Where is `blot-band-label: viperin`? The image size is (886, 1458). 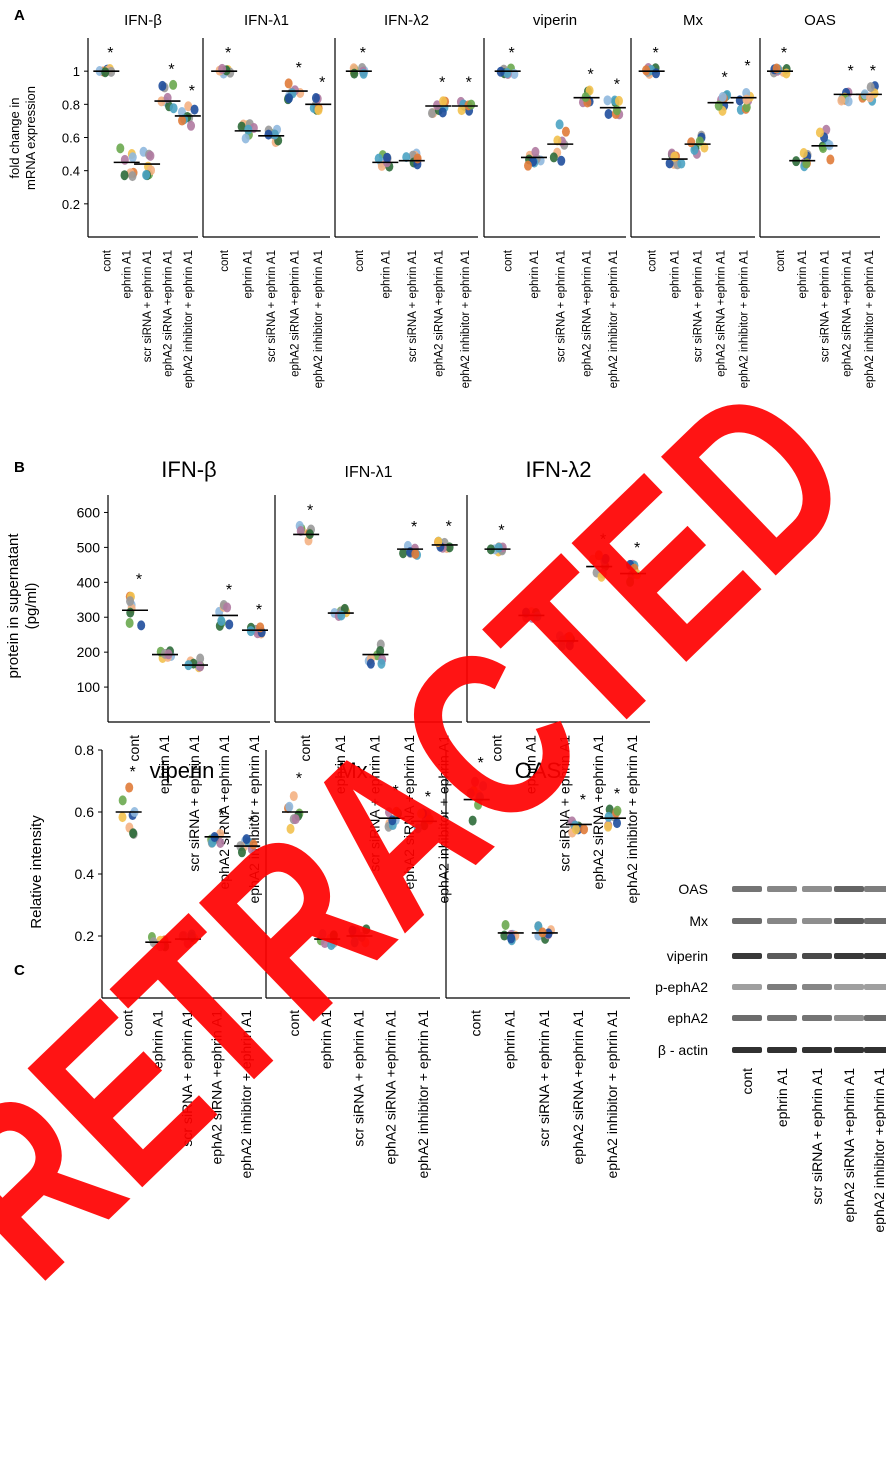
blot-band-label: viperin is located at coordinates (687, 956).